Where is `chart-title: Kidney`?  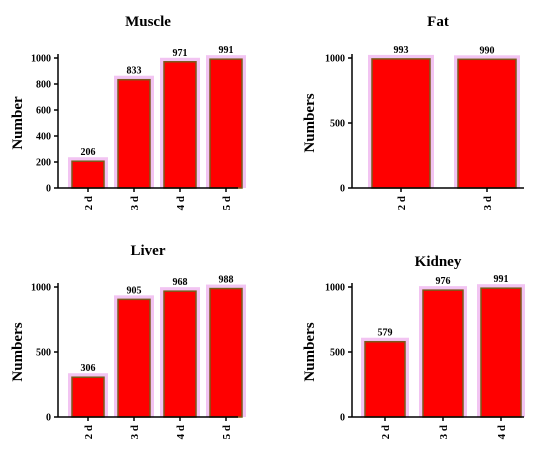 chart-title: Kidney is located at coordinates (438, 262).